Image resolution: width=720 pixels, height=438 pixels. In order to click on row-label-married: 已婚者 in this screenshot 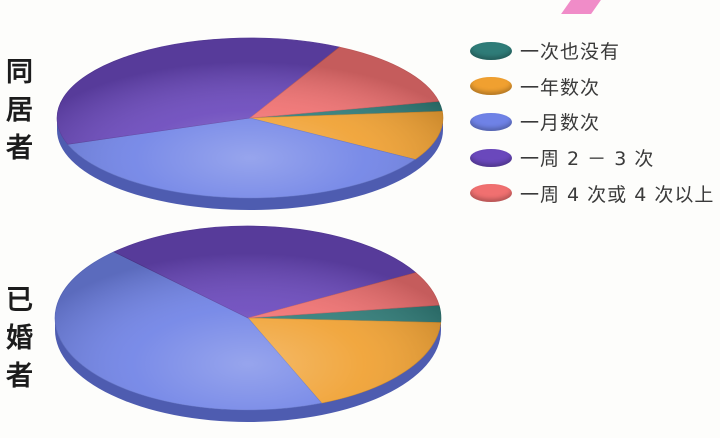, I will do `click(19, 339)`.